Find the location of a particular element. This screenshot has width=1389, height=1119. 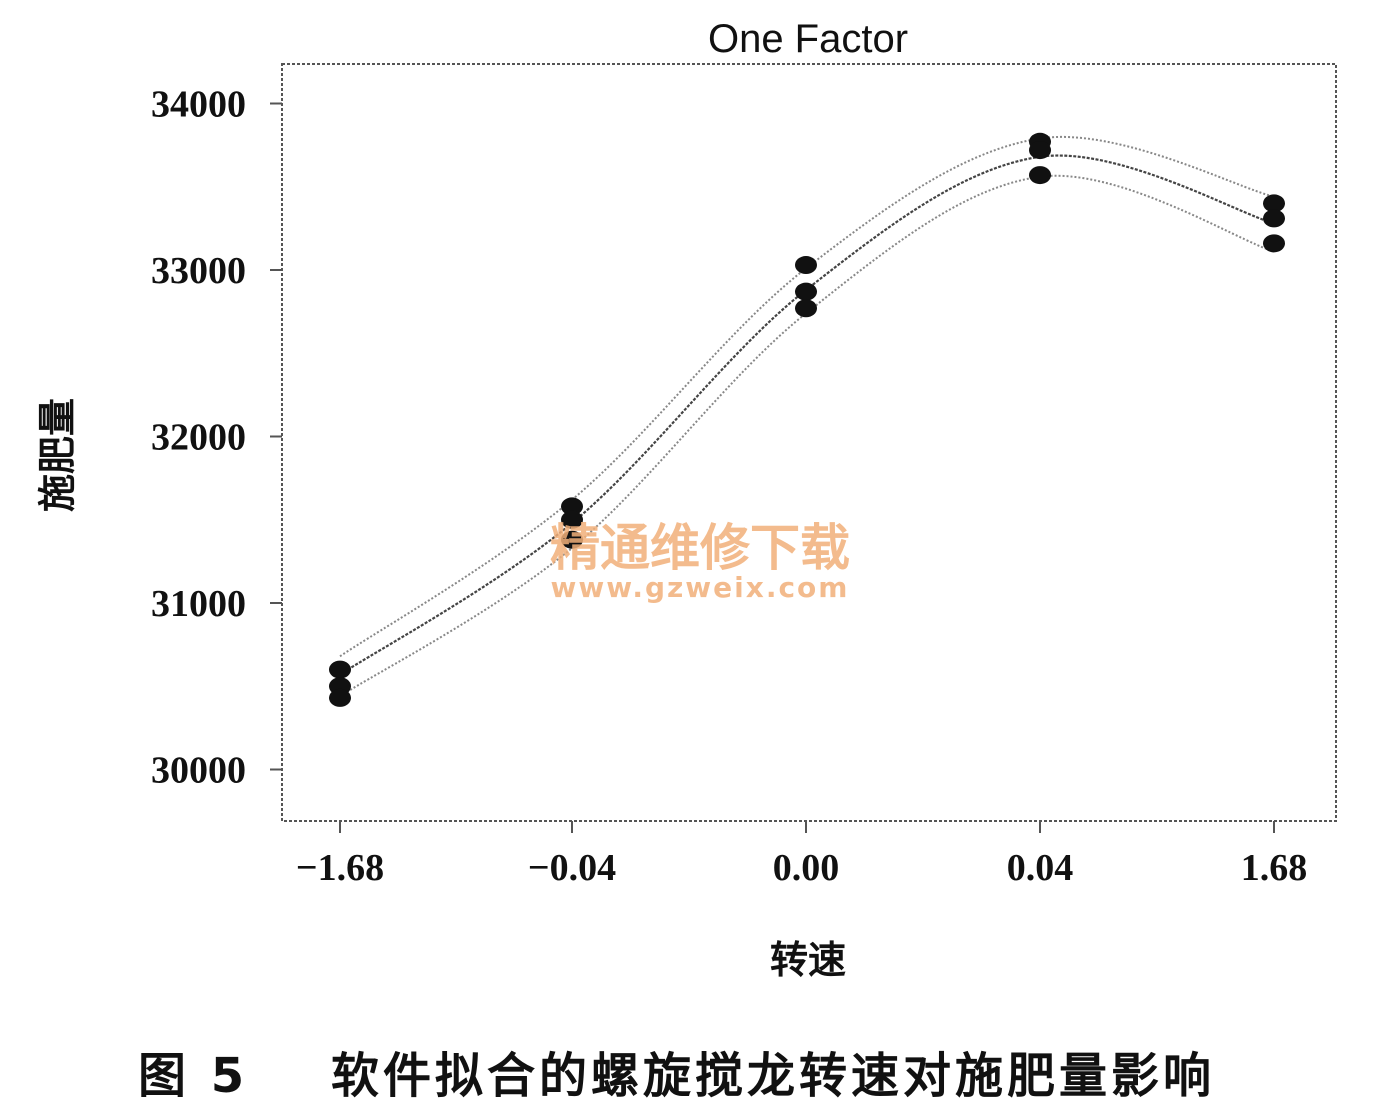

x-tick-label: −1.68 is located at coordinates (340, 868).